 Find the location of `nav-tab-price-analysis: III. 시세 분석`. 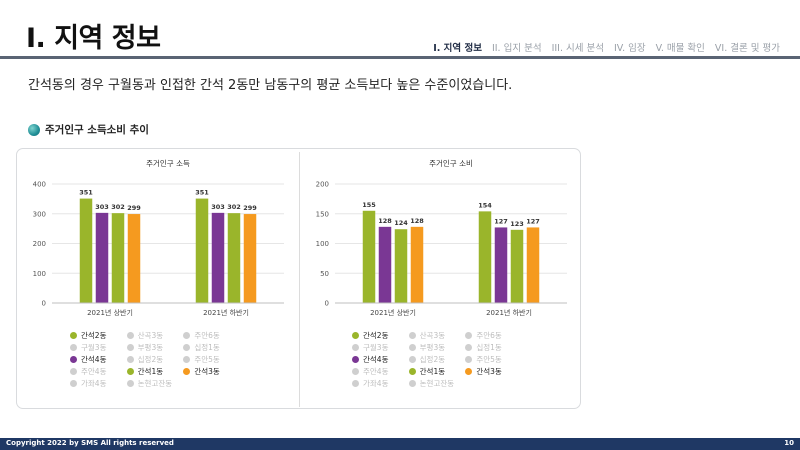

nav-tab-price-analysis: III. 시세 분석 is located at coordinates (577, 48).